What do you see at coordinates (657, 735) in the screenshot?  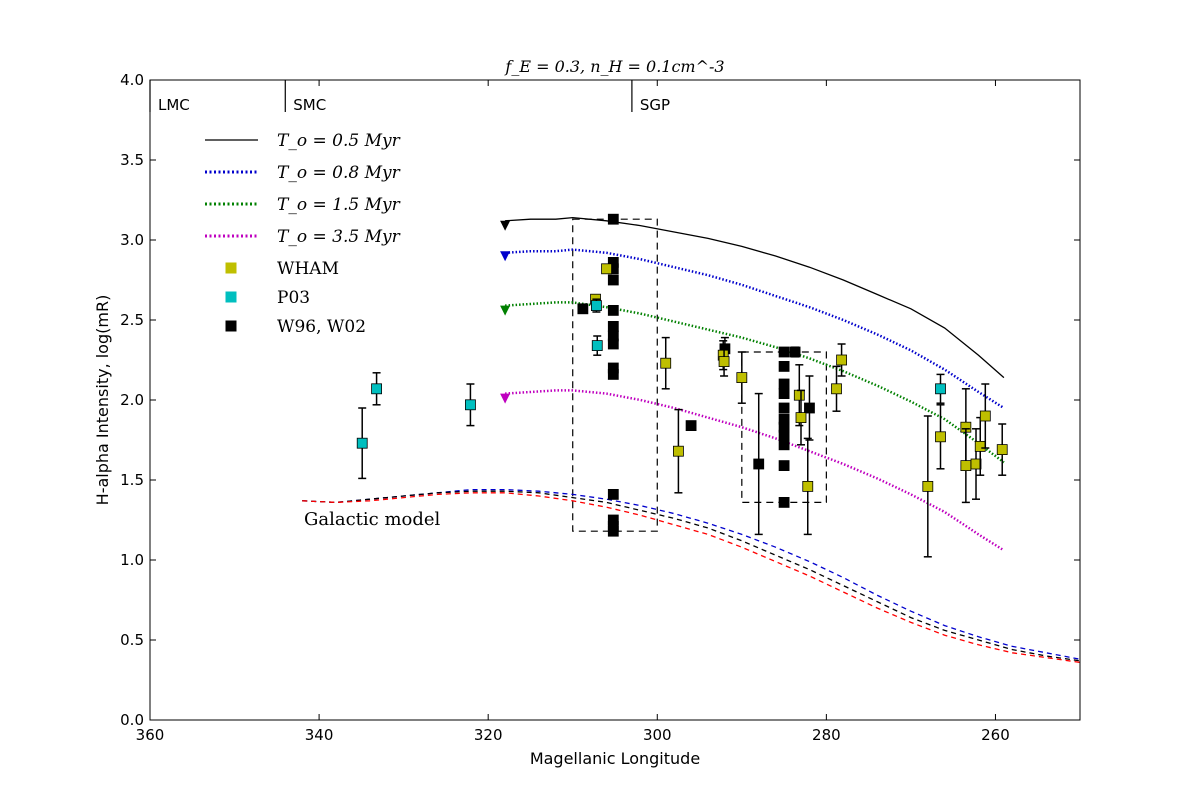 I see `x-tick-label: 300` at bounding box center [657, 735].